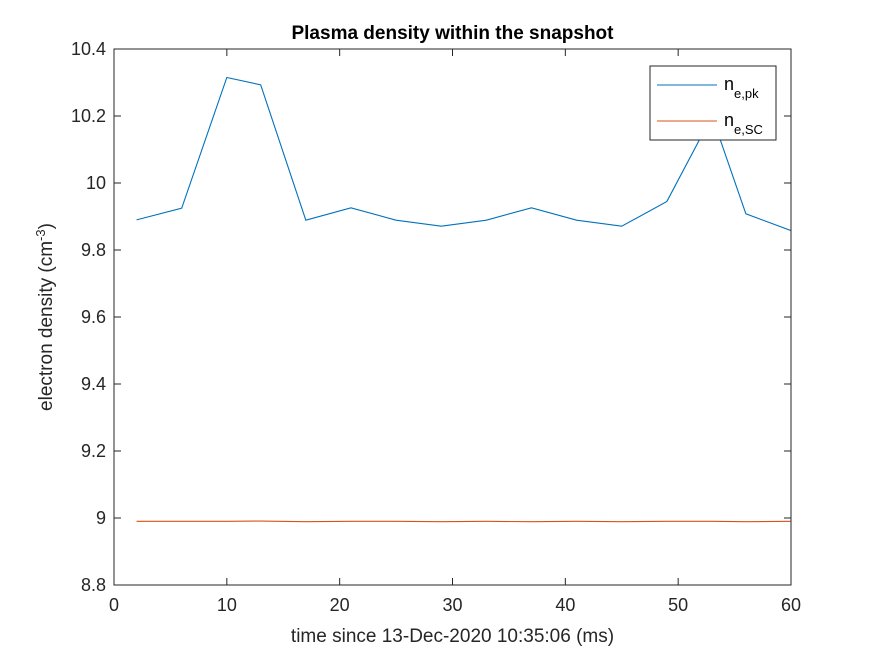 This screenshot has height=656, width=875. I want to click on y-tick-label-2: 9.2, so click(93, 451).